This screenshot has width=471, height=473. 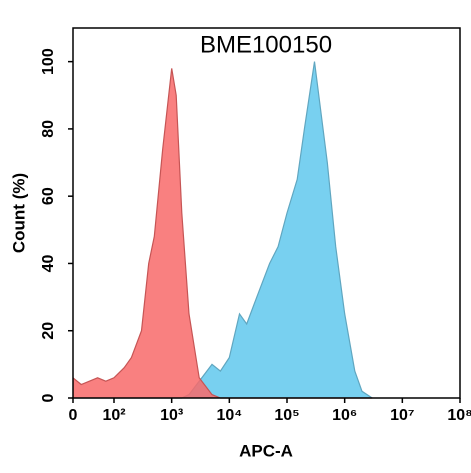 I want to click on y-tick-label: 20, so click(x=48, y=331).